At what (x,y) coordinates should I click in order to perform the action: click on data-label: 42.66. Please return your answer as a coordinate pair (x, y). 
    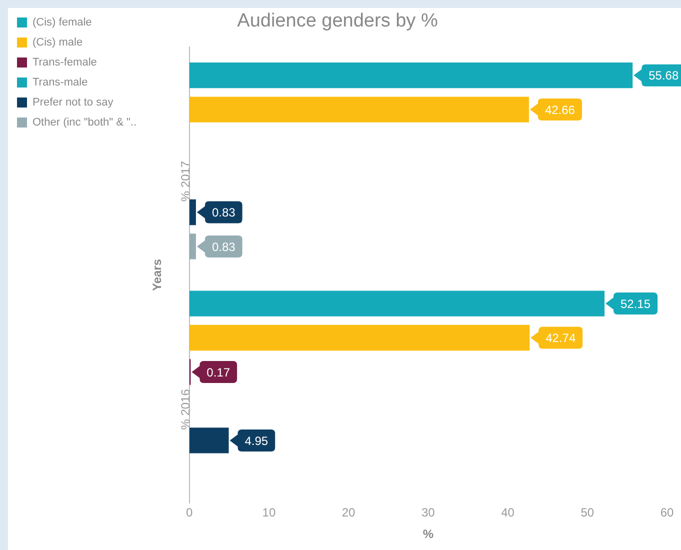
    Looking at the image, I should click on (560, 109).